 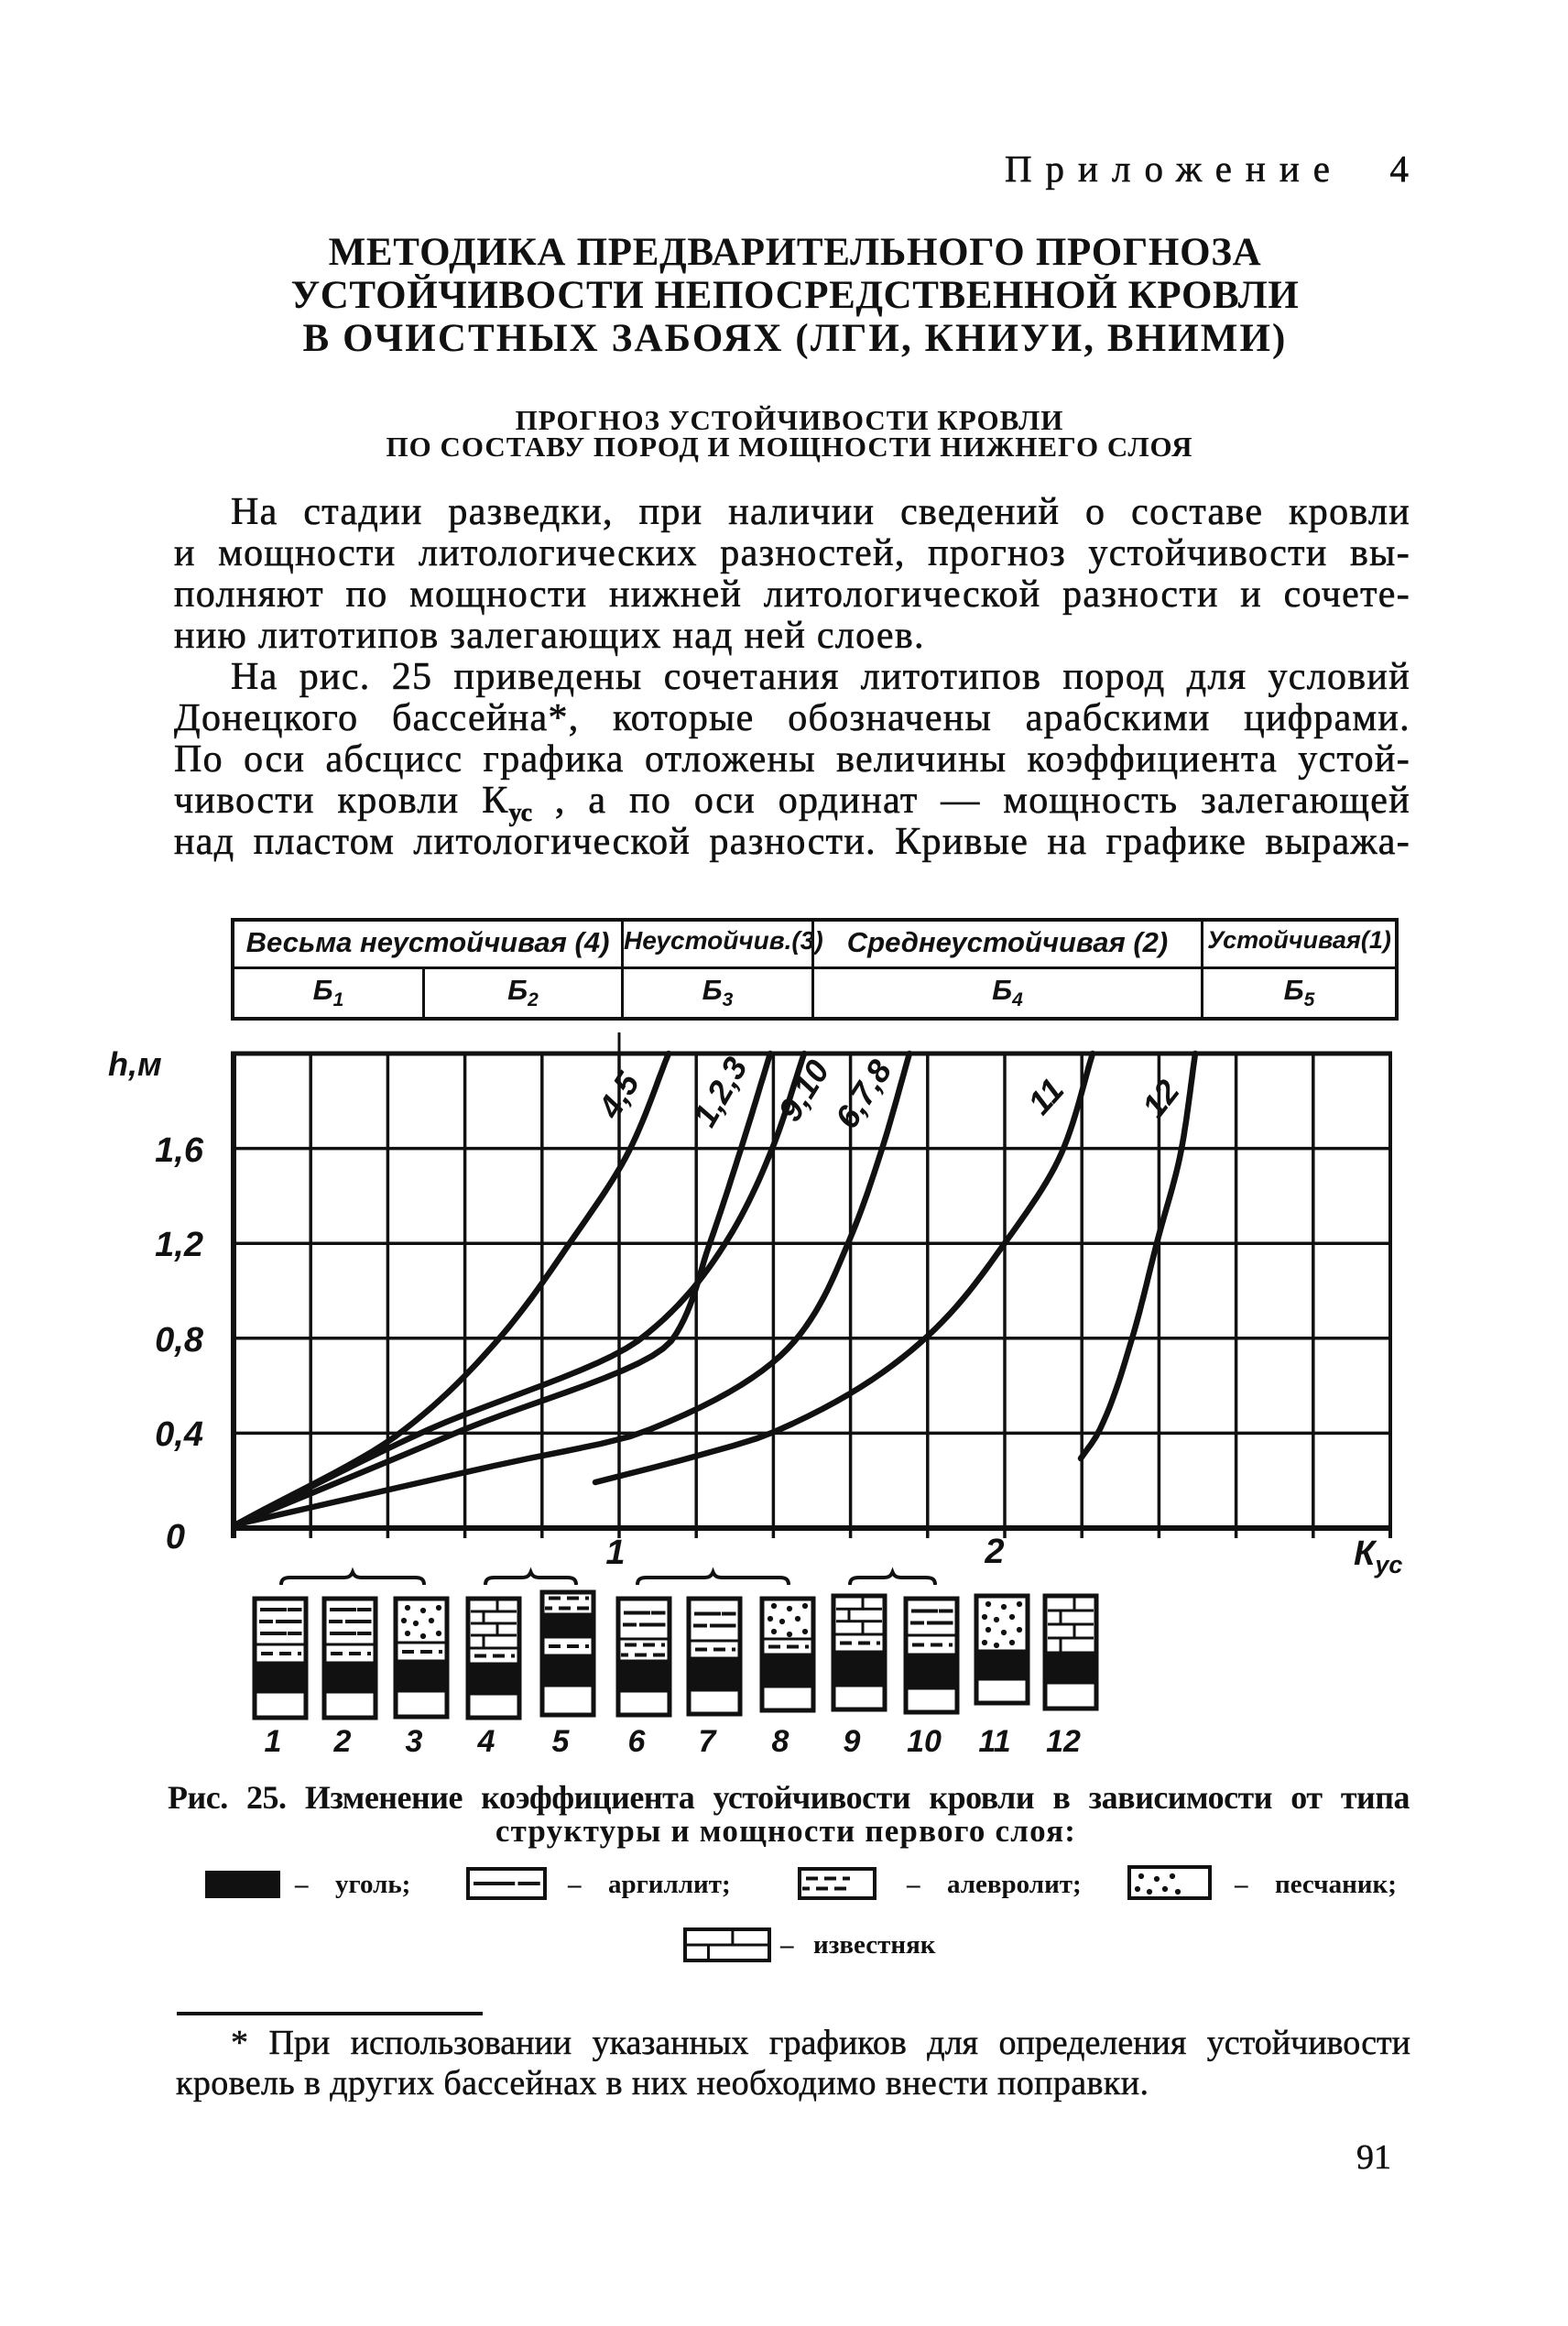 I want to click on svg-text: 0, so click(x=175, y=1537).